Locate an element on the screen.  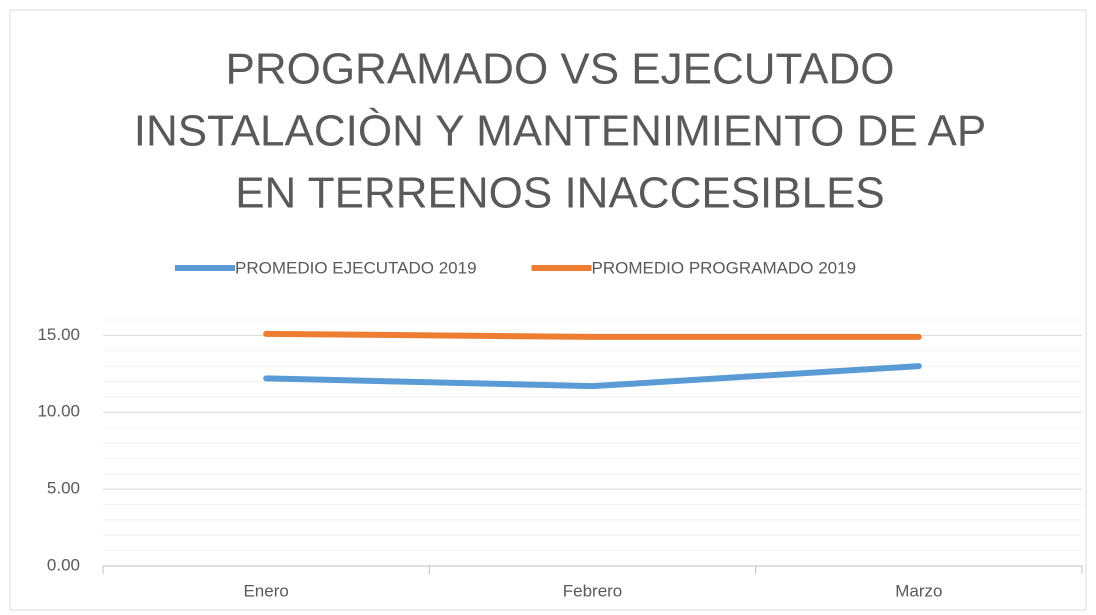
x-tick-label: Febrero is located at coordinates (593, 590).